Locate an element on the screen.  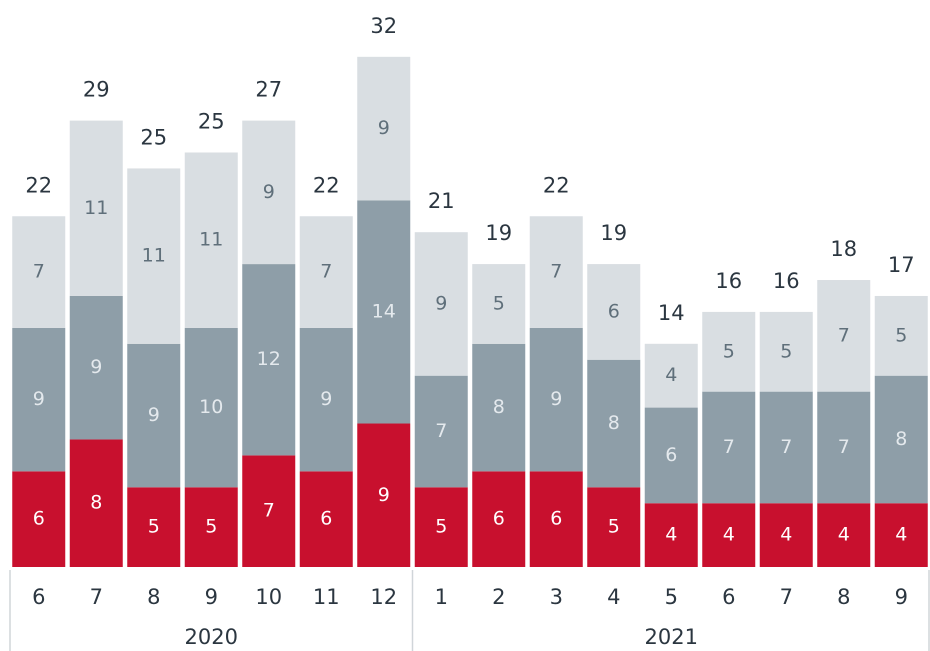
total-label: 17 is located at coordinates (901, 265).